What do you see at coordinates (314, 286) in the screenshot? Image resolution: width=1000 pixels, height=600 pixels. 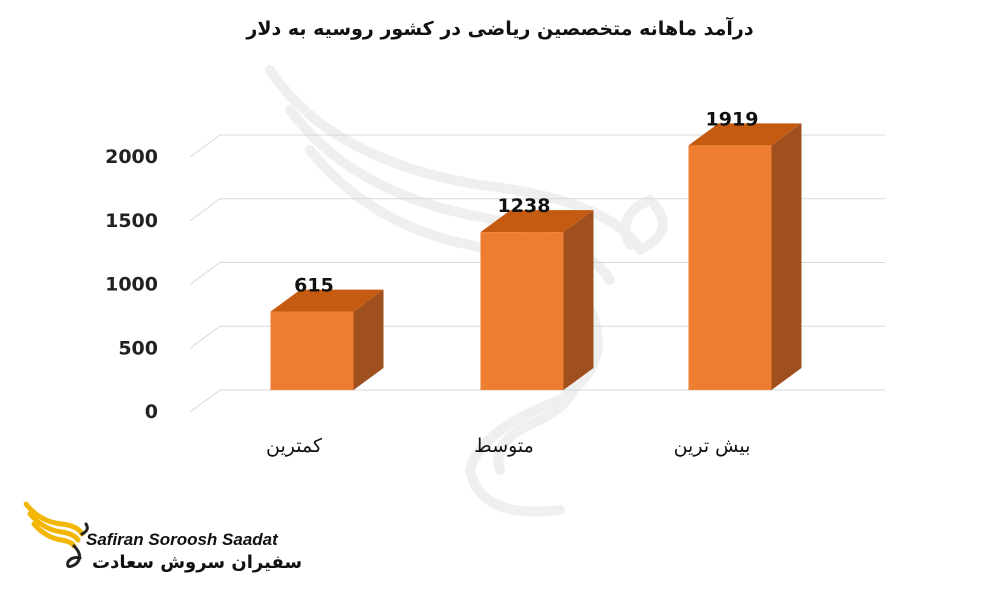 I see `data-label: 615` at bounding box center [314, 286].